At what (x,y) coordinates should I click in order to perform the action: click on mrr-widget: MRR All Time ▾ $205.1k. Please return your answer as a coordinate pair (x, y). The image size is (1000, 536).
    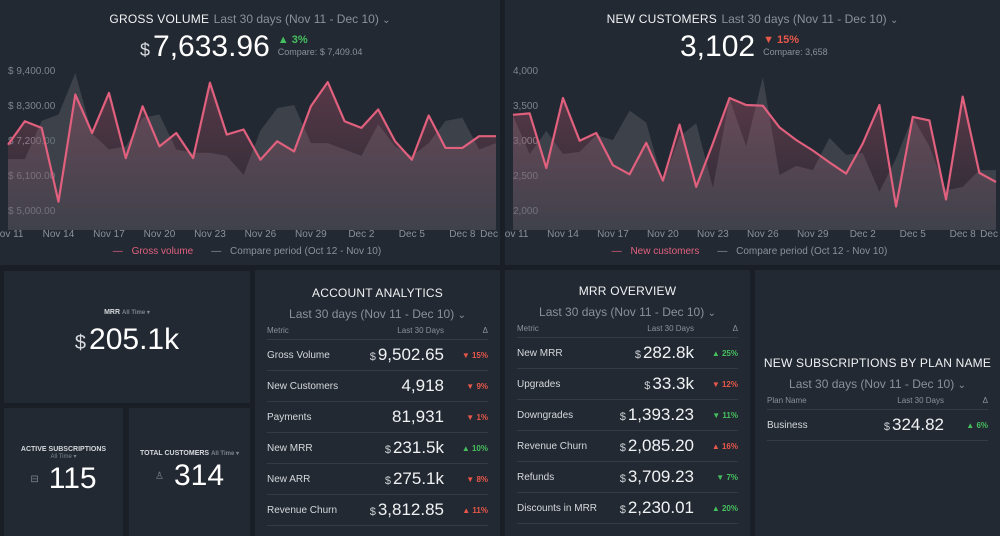
    Looking at the image, I should click on (127, 337).